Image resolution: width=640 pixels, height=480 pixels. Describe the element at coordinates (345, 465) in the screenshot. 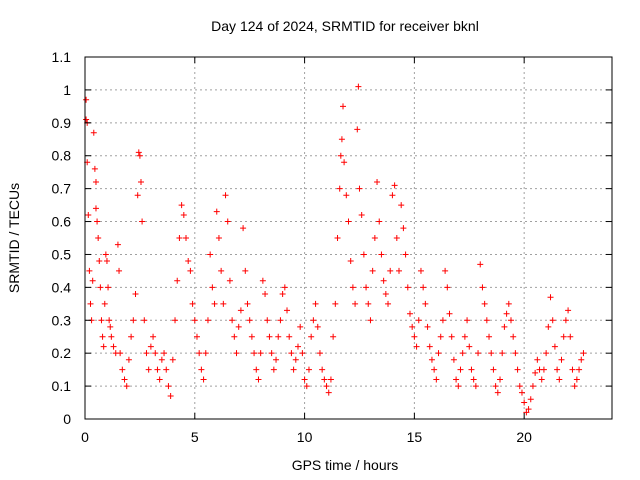

I see `x-axis-label: GPS time / hours` at that location.